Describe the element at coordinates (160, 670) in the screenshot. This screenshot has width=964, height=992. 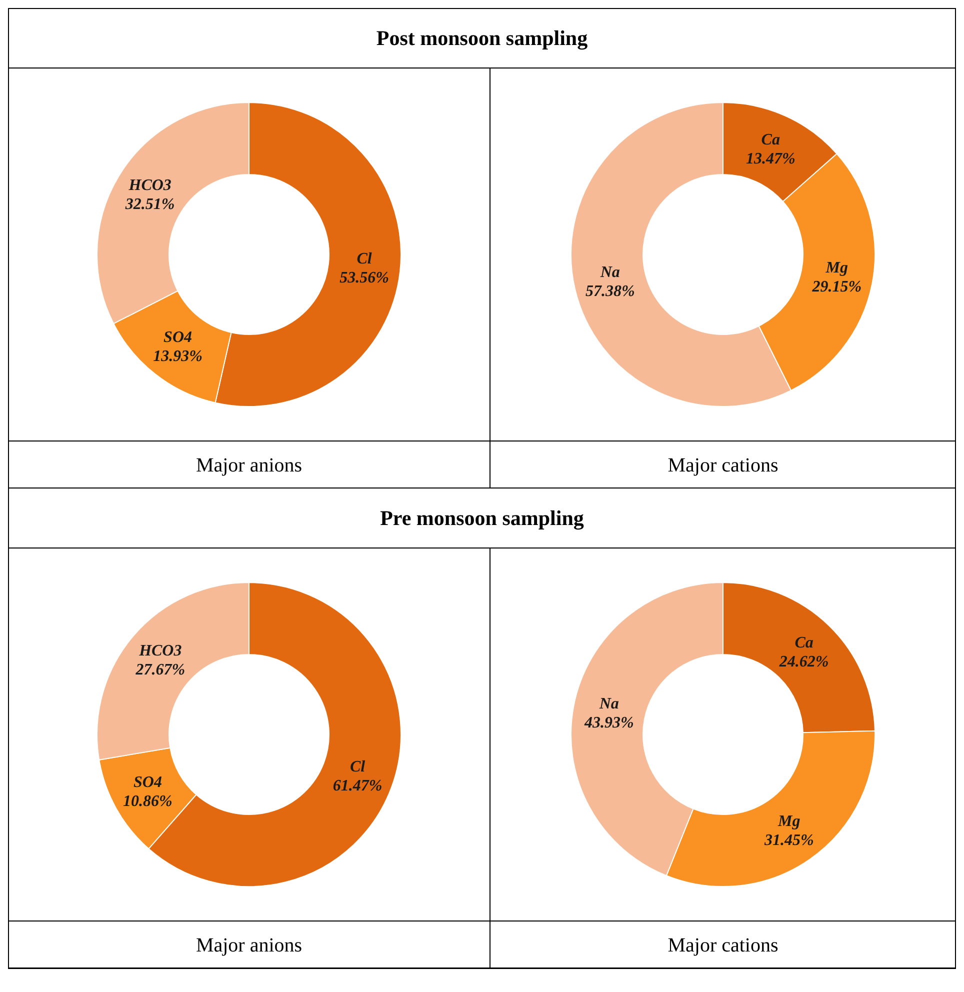
I see `data-label: 27.67%` at that location.